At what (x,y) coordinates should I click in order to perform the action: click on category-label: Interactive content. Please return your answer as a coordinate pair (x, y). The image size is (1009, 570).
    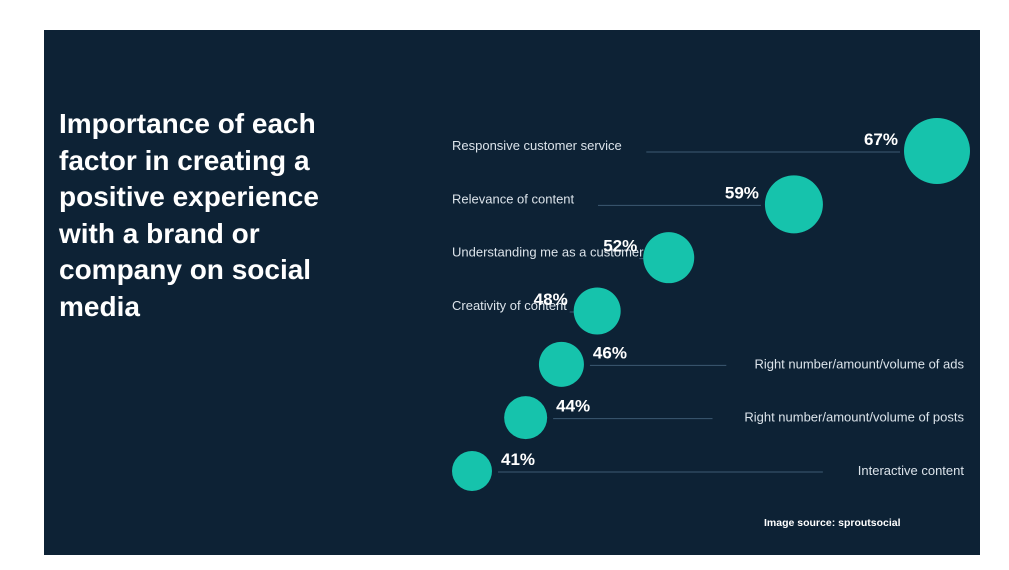
    Looking at the image, I should click on (911, 470).